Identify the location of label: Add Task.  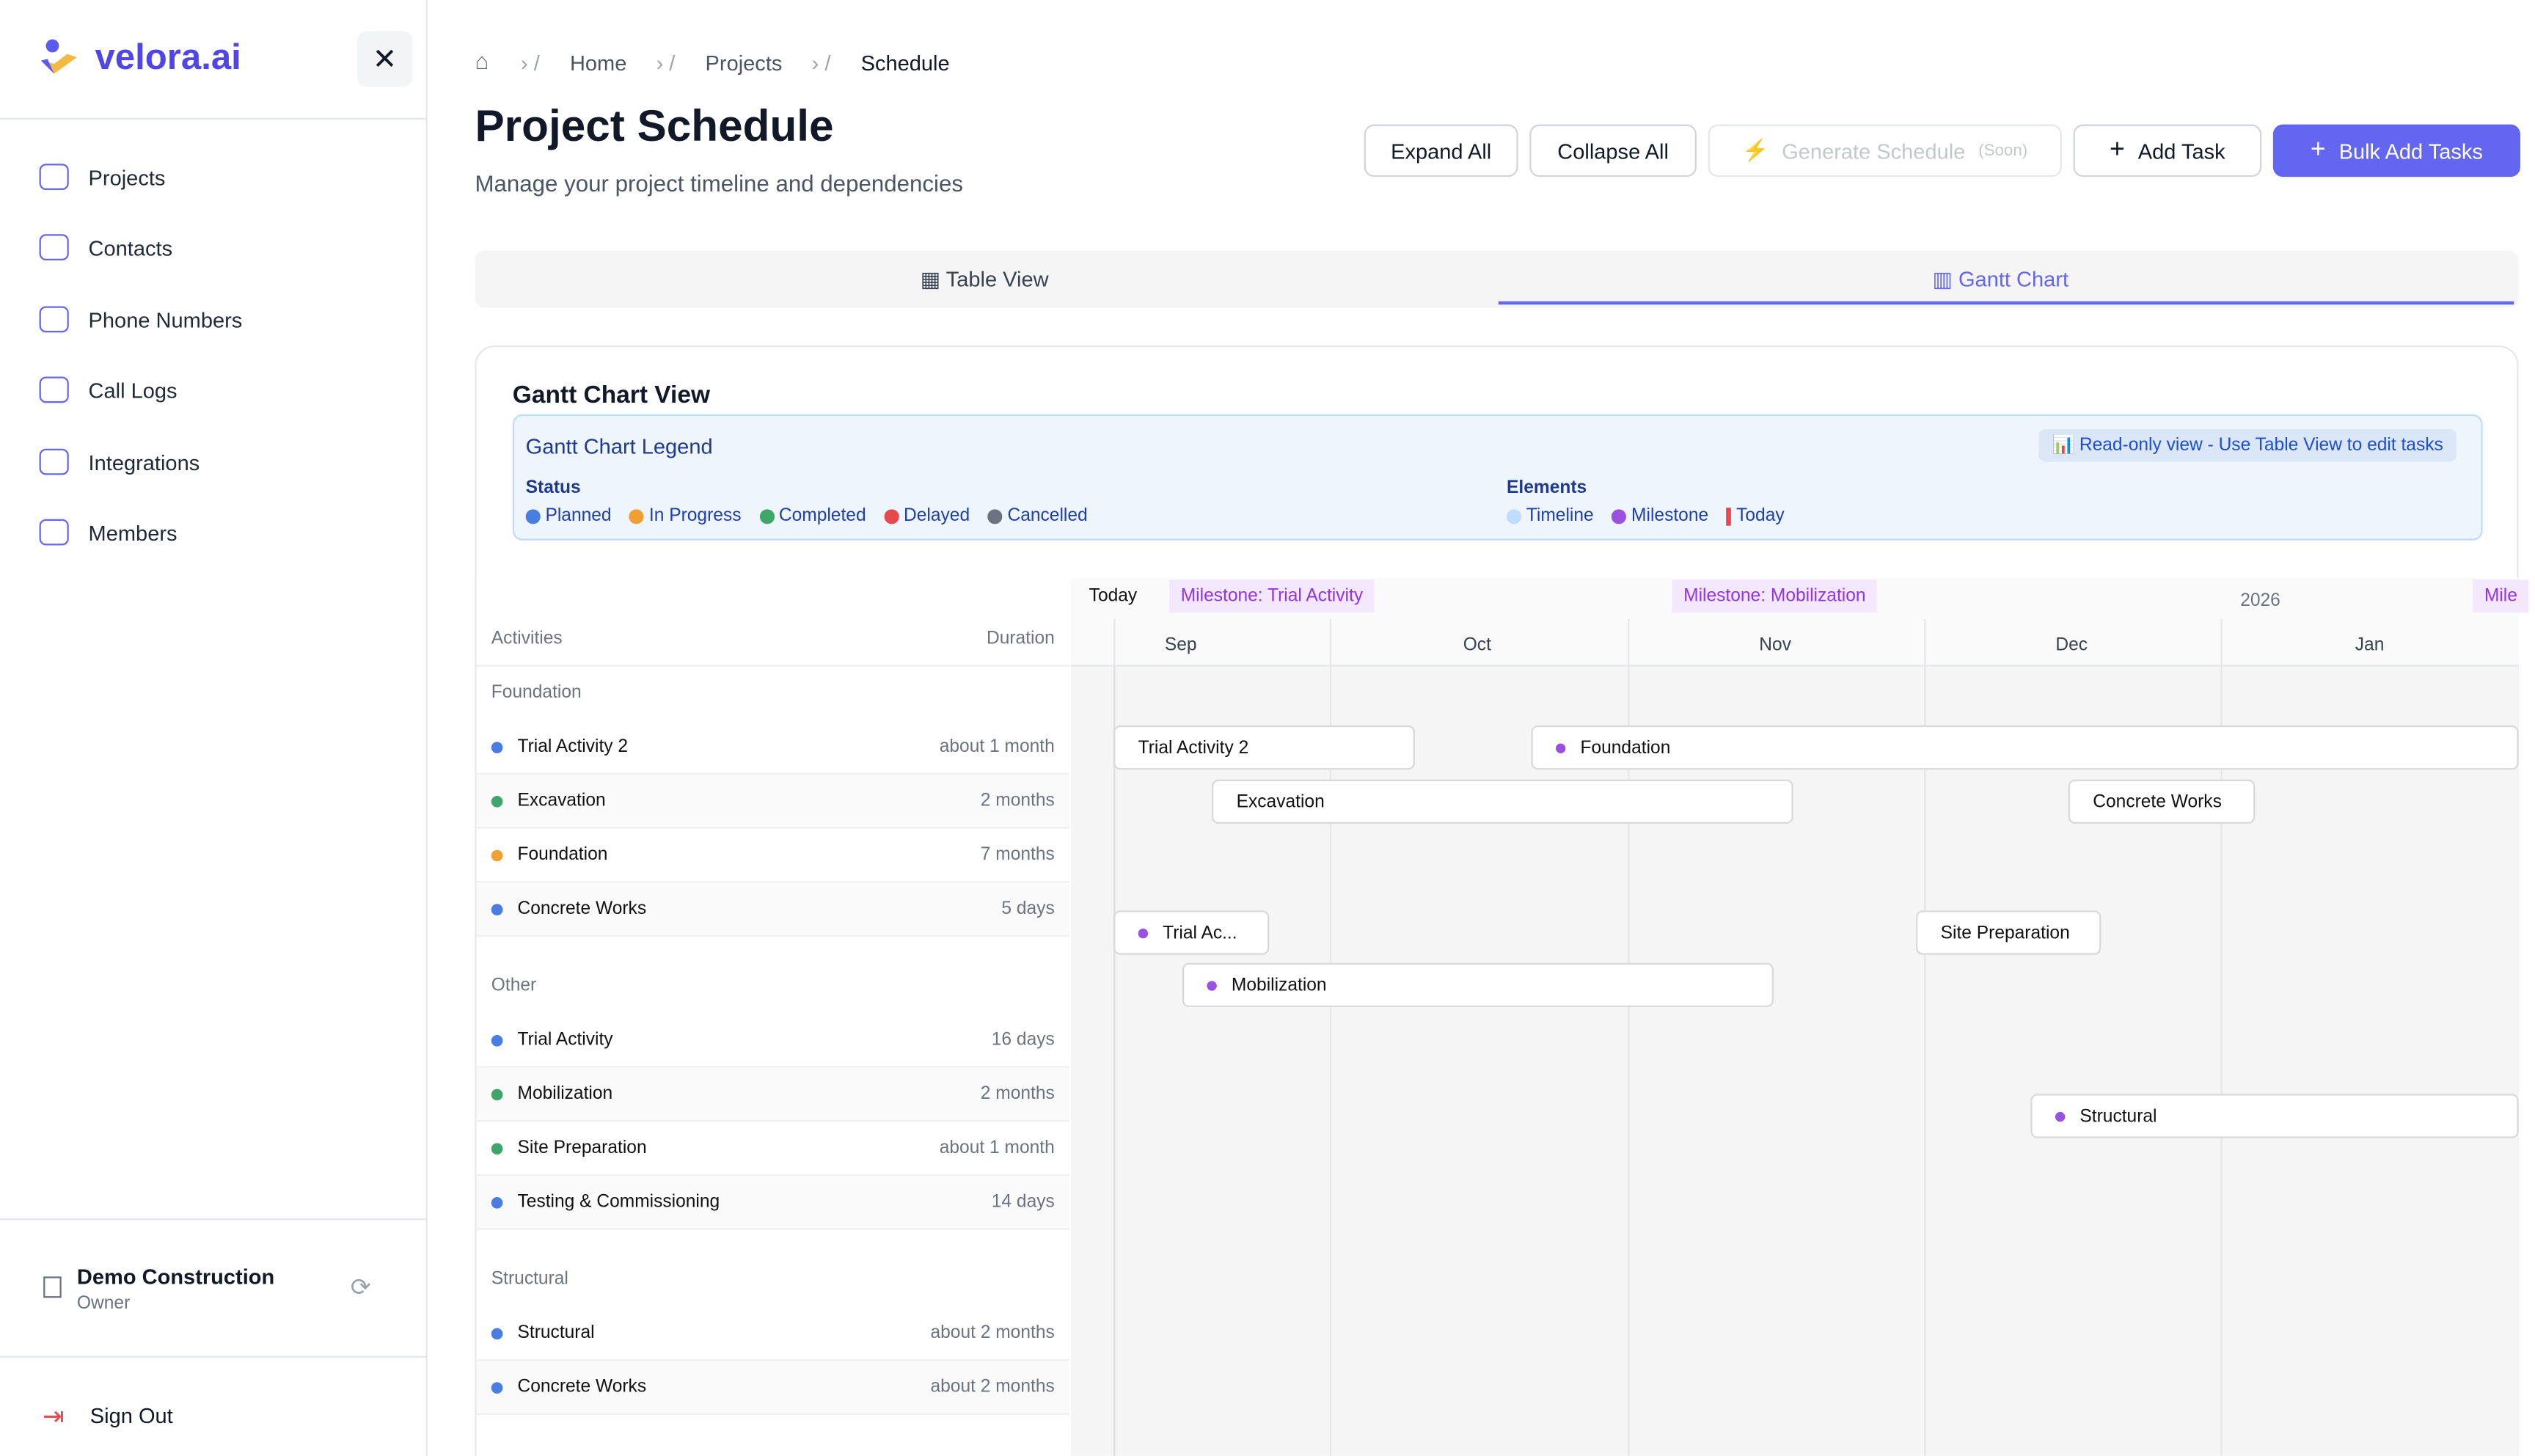
(2181, 151).